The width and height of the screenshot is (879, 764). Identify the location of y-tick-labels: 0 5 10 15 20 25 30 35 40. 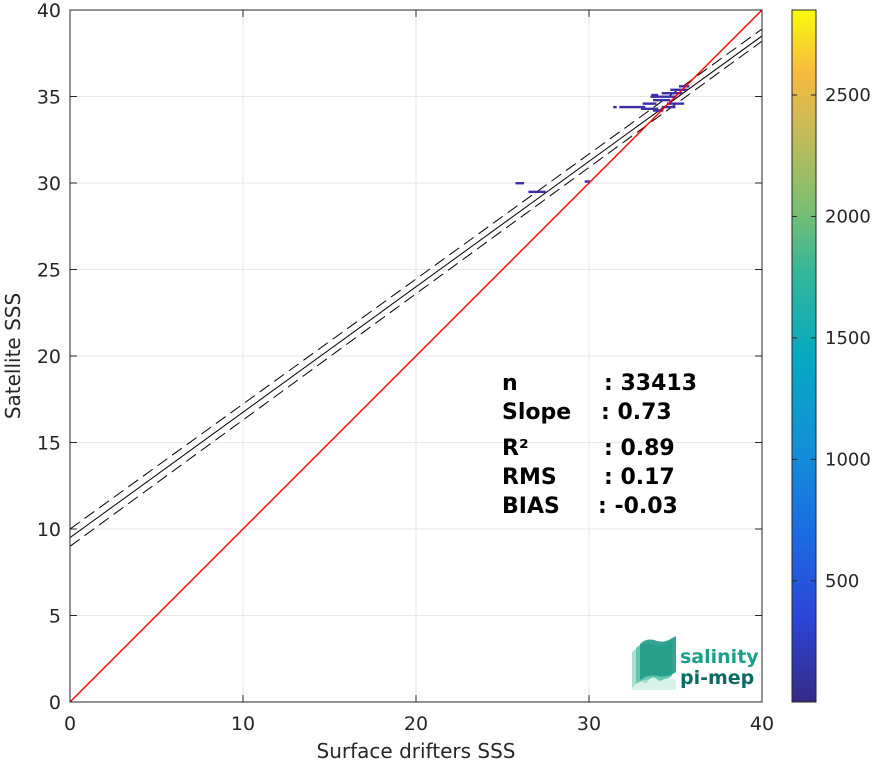
(49, 357).